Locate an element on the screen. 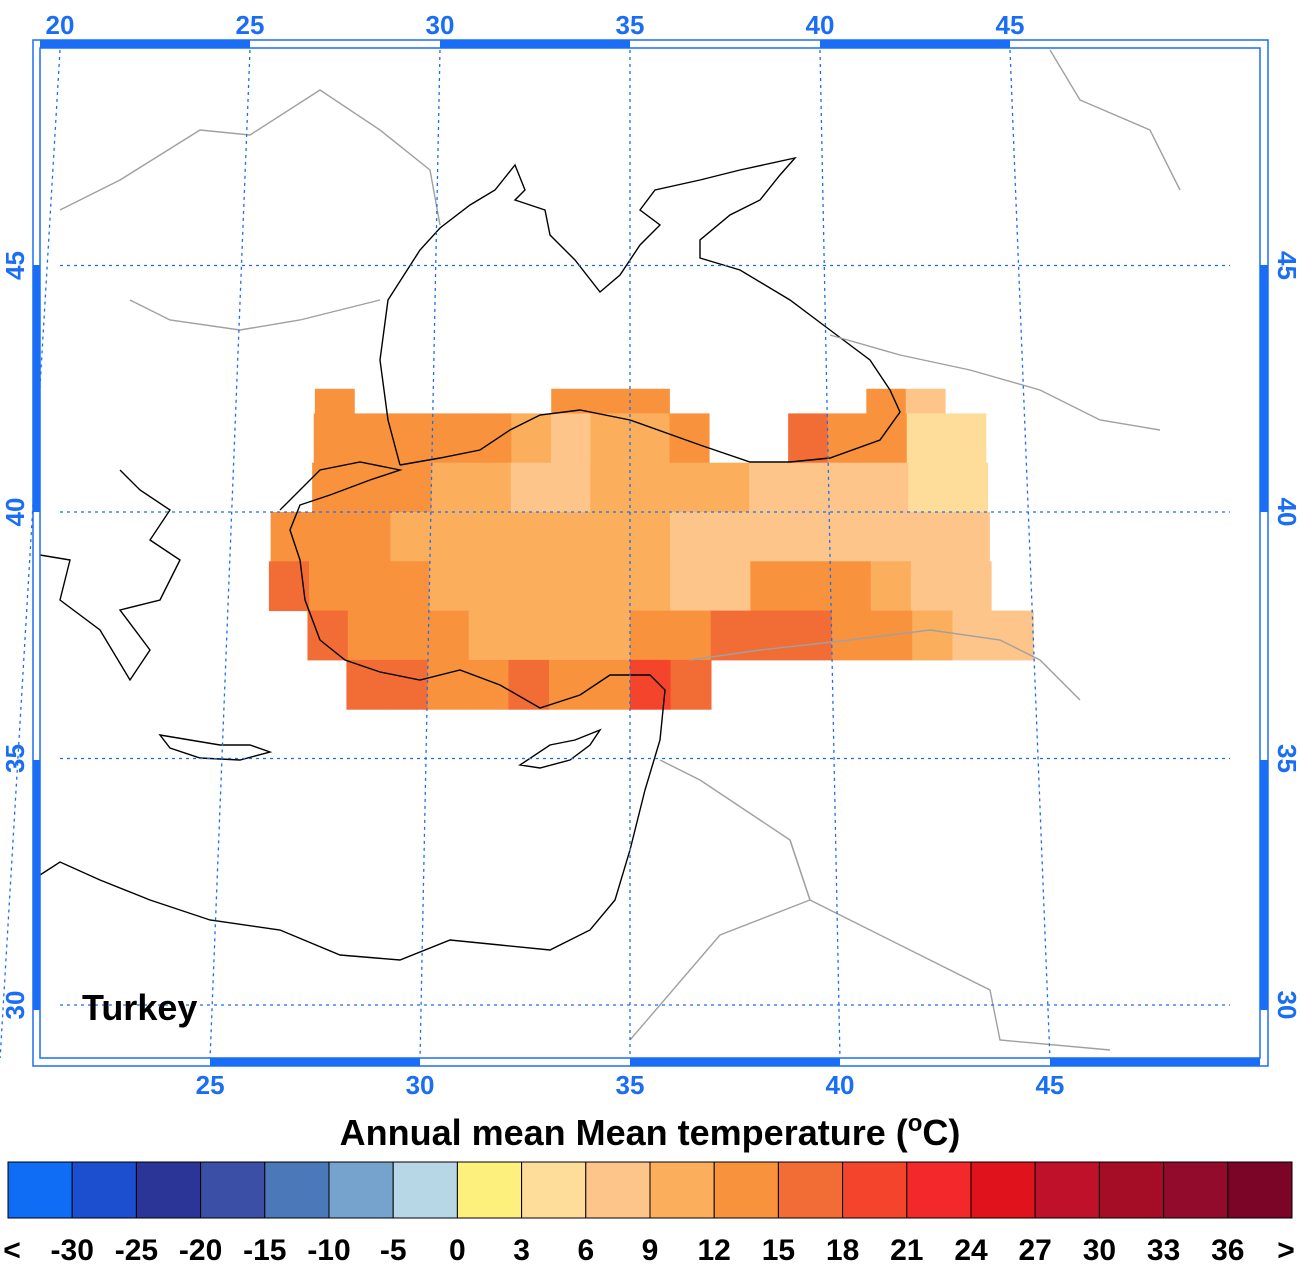 The image size is (1300, 1274). x-tick-label: 40 is located at coordinates (839, 1085).